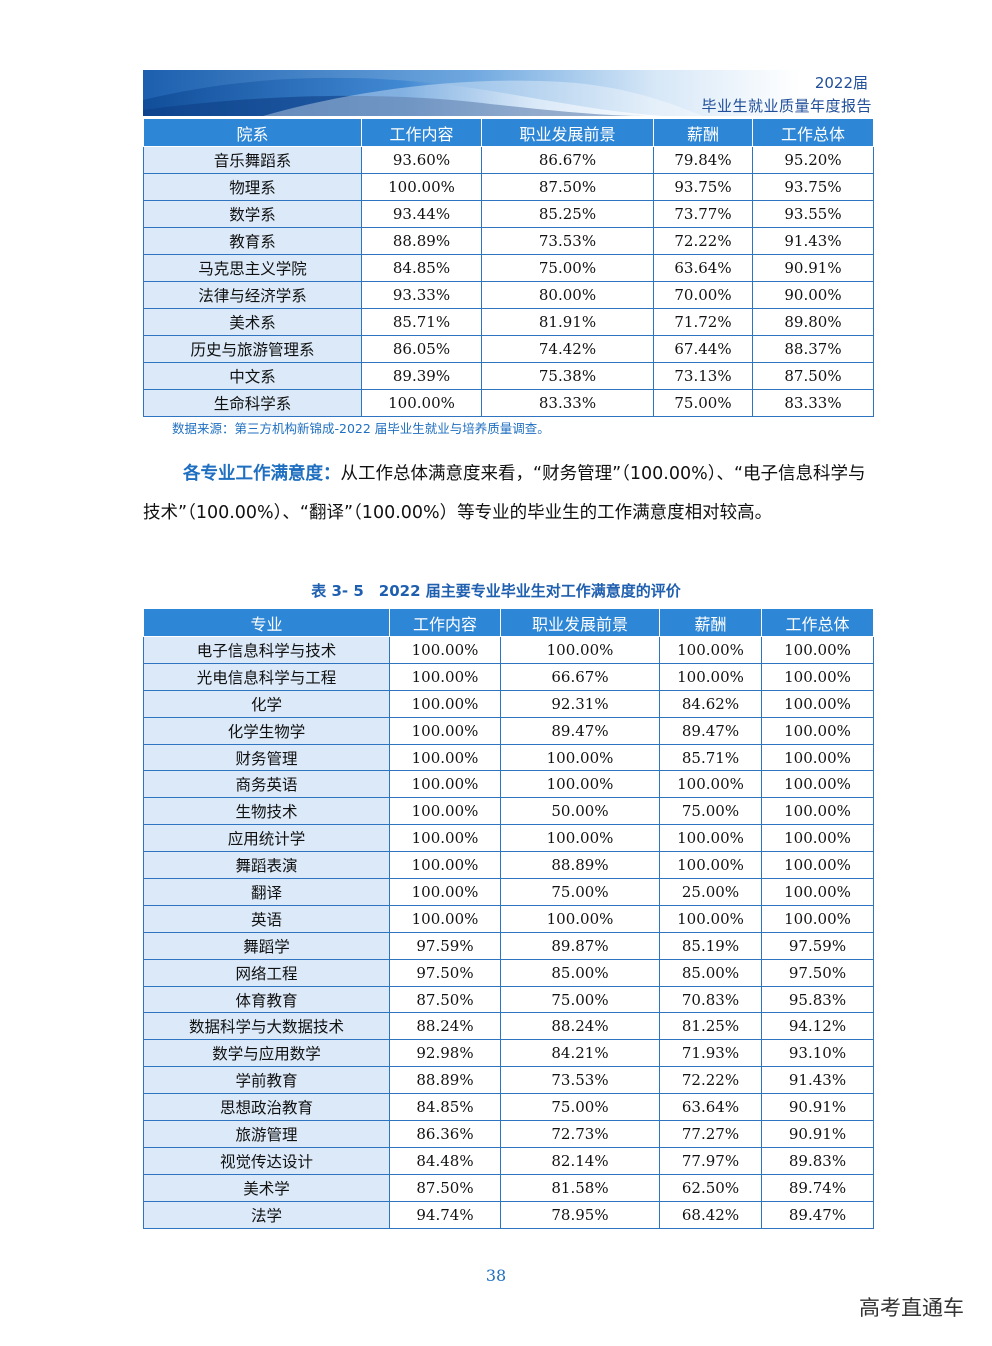 The height and width of the screenshot is (1346, 992). Describe the element at coordinates (703, 349) in the screenshot. I see `value-cell: 67.44%` at that location.